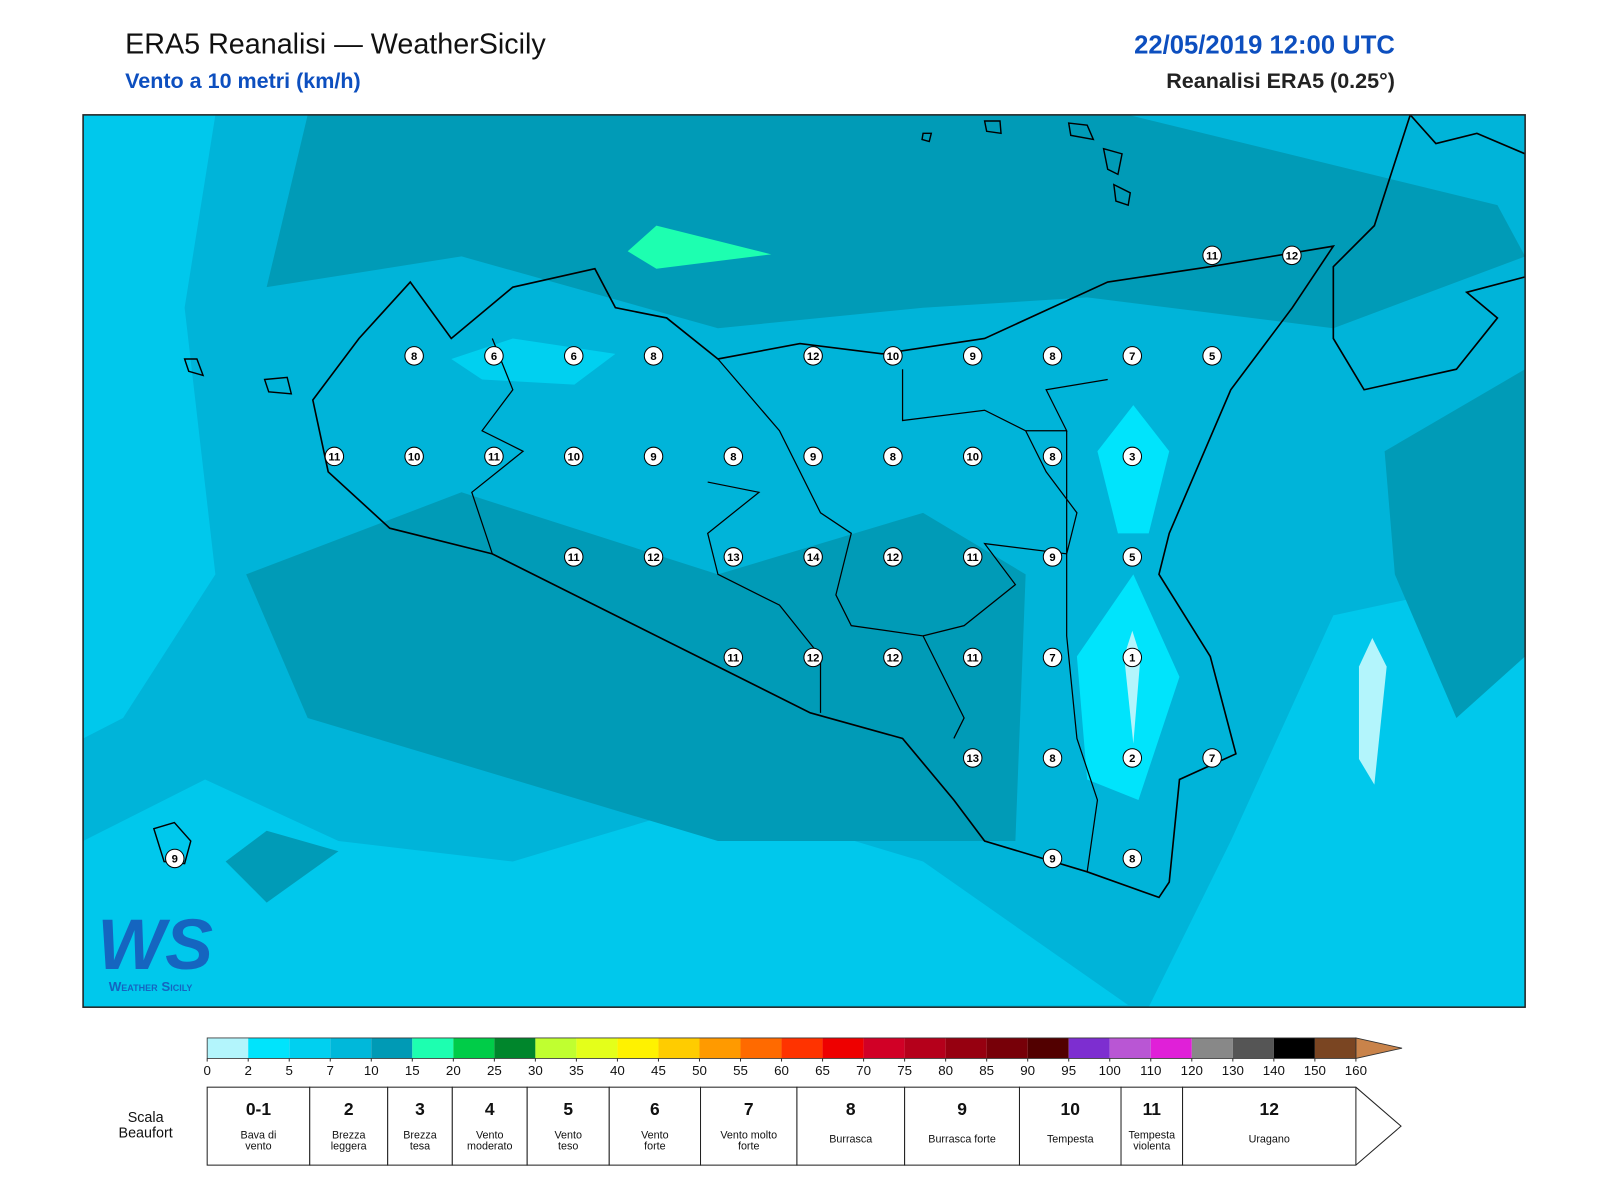 The width and height of the screenshot is (1600, 1200). What do you see at coordinates (1133, 469) in the screenshot?
I see `field-cyan` at bounding box center [1133, 469].